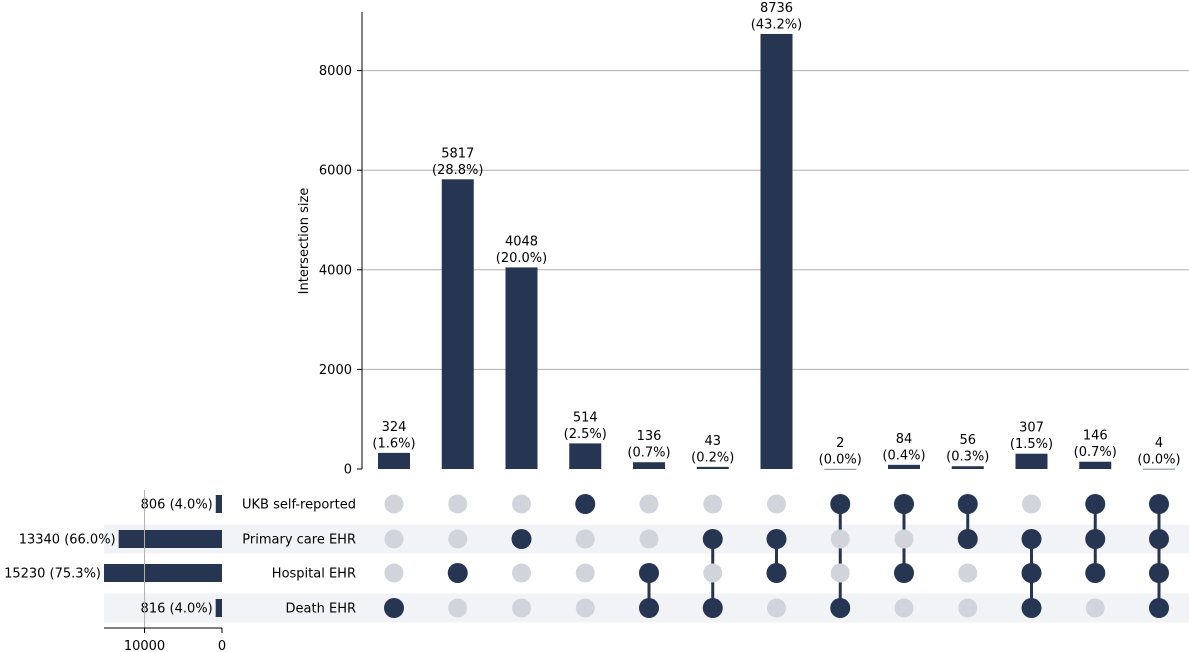 This screenshot has height=652, width=1189. Describe the element at coordinates (314, 574) in the screenshot. I see `set-name-label: Hospital EHR` at that location.